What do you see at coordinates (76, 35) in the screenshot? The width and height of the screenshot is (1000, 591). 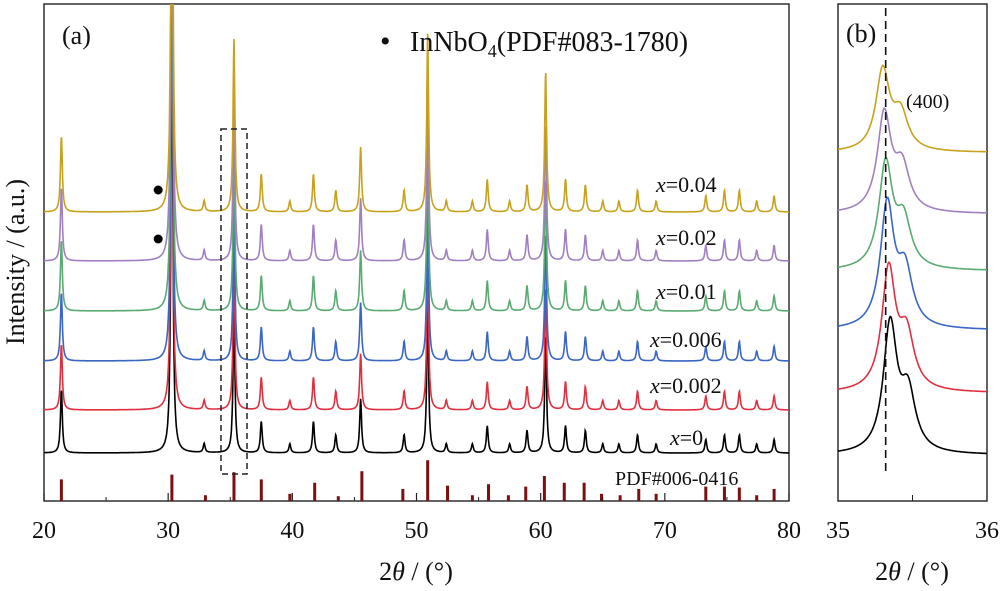 I see `panel-a-label: (a)` at bounding box center [76, 35].